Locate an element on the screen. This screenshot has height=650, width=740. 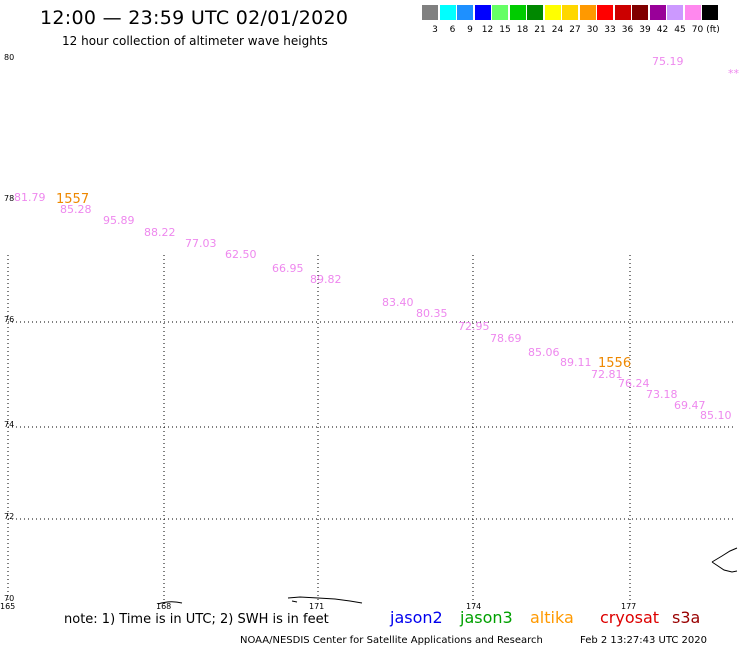
wave-height-value: 75.19 is located at coordinates (668, 61).